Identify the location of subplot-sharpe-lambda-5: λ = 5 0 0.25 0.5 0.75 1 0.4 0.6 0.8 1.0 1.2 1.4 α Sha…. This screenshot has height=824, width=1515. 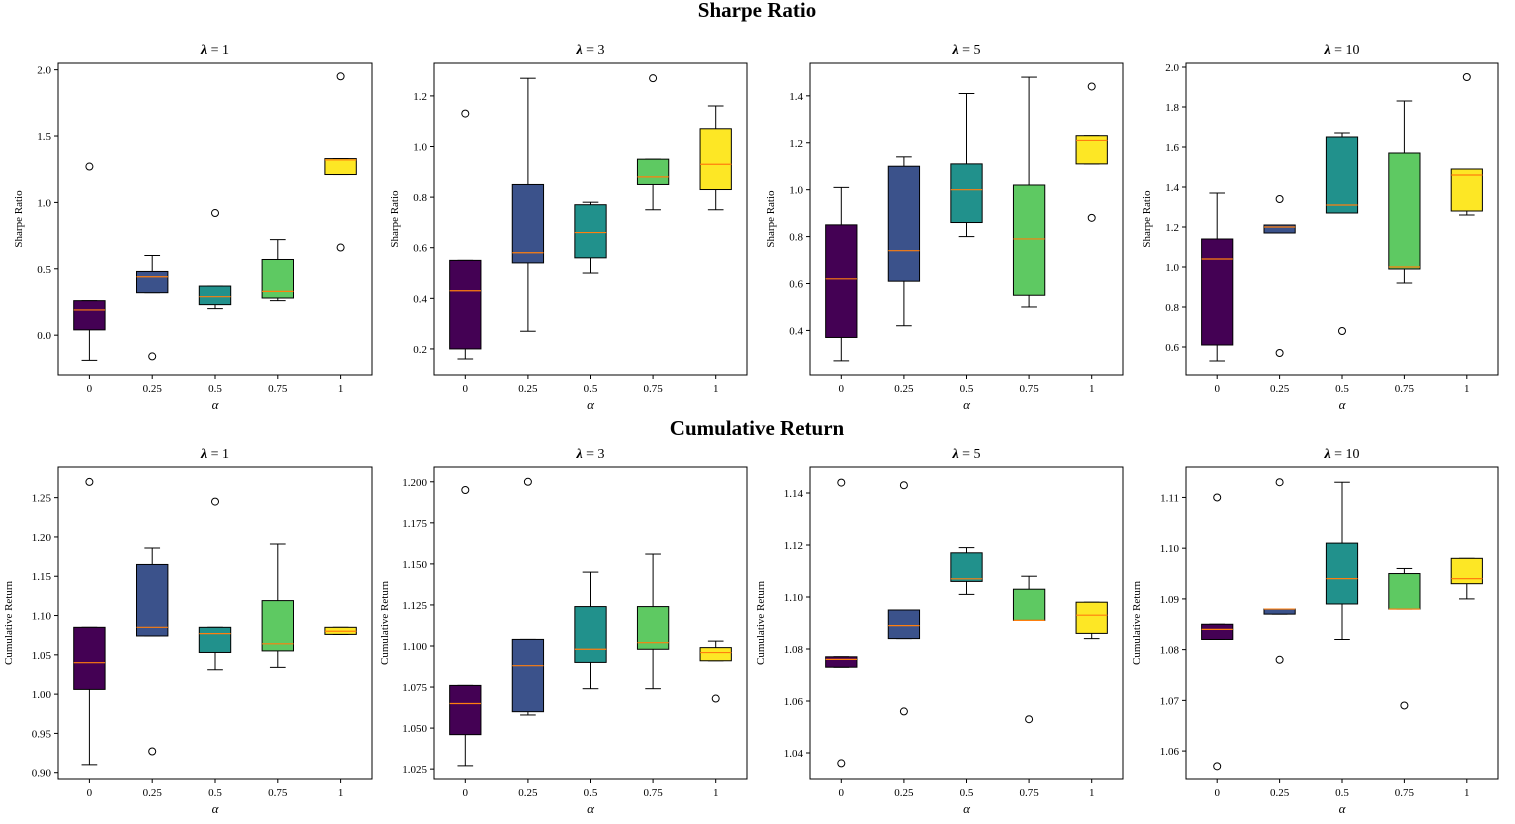
(944, 227).